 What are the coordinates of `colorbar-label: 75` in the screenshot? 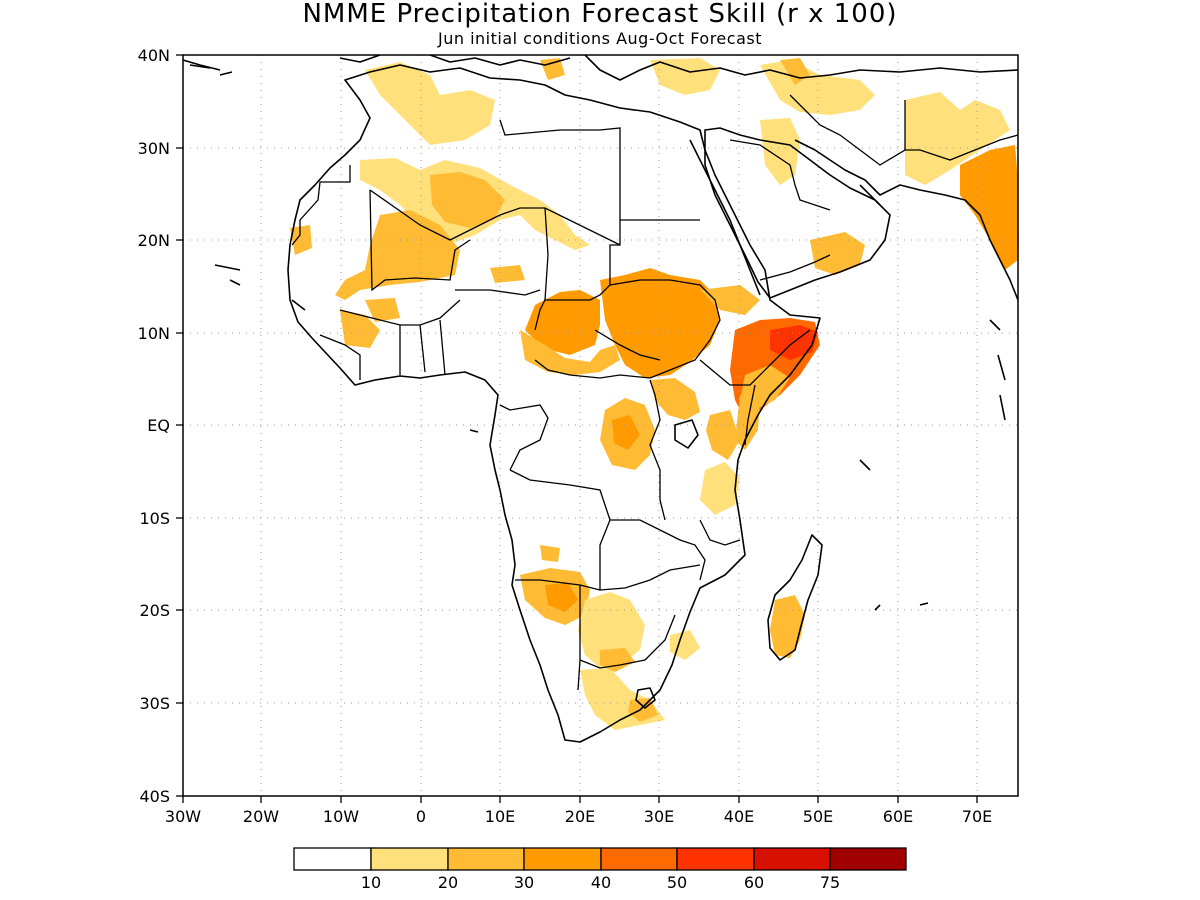 It's located at (830, 882).